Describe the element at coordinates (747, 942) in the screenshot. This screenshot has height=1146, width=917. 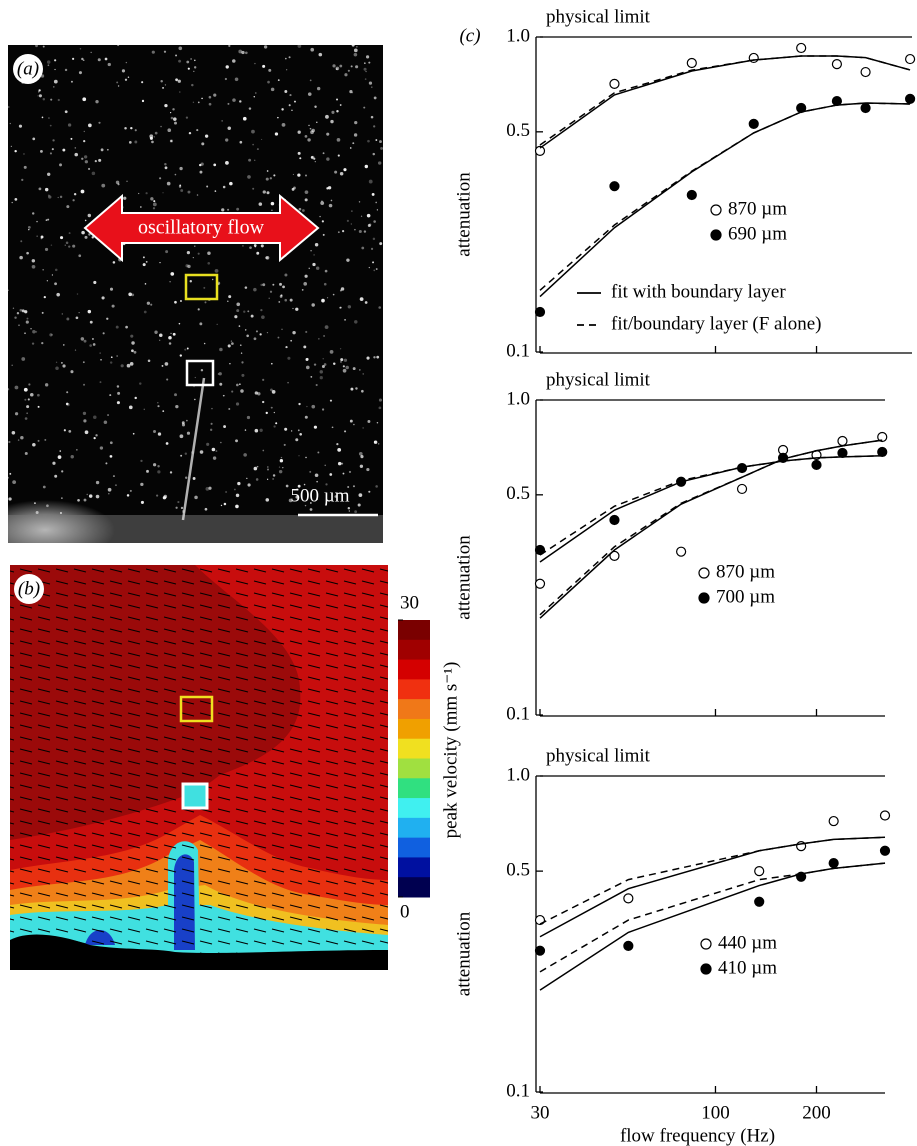
I see `legend-label: 440 µm` at that location.